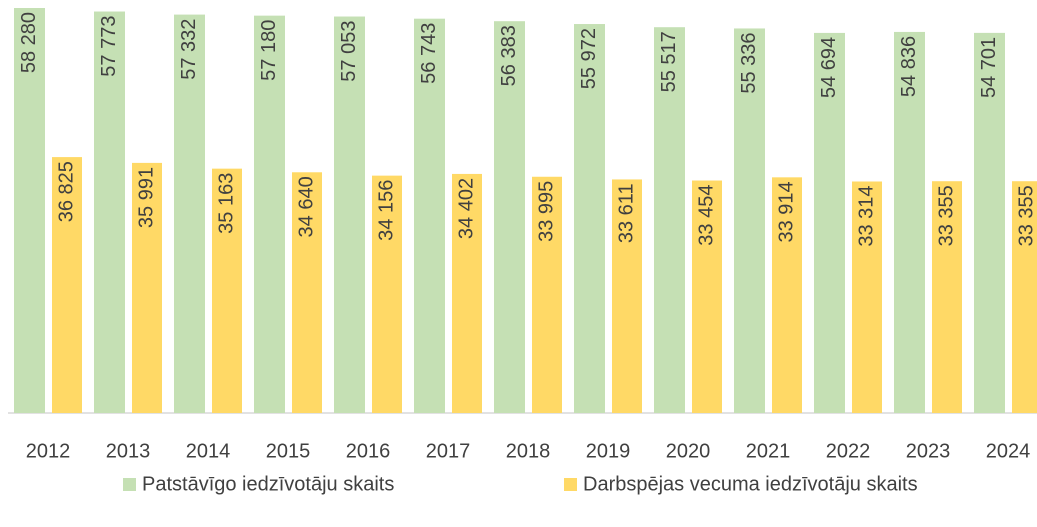 This screenshot has height=527, width=1037. What do you see at coordinates (589, 58) in the screenshot?
I see `value-label: 55 972` at bounding box center [589, 58].